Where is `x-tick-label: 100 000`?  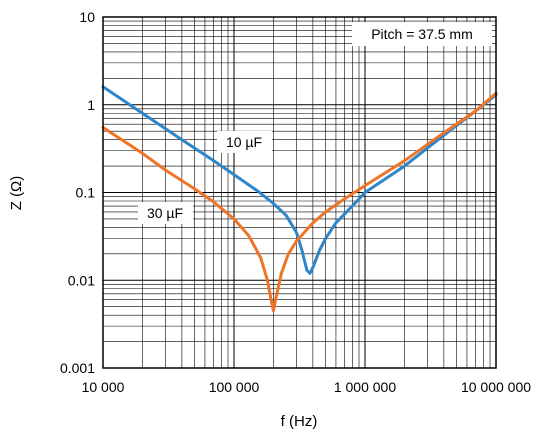
x-tick-label: 100 000 is located at coordinates (234, 387).